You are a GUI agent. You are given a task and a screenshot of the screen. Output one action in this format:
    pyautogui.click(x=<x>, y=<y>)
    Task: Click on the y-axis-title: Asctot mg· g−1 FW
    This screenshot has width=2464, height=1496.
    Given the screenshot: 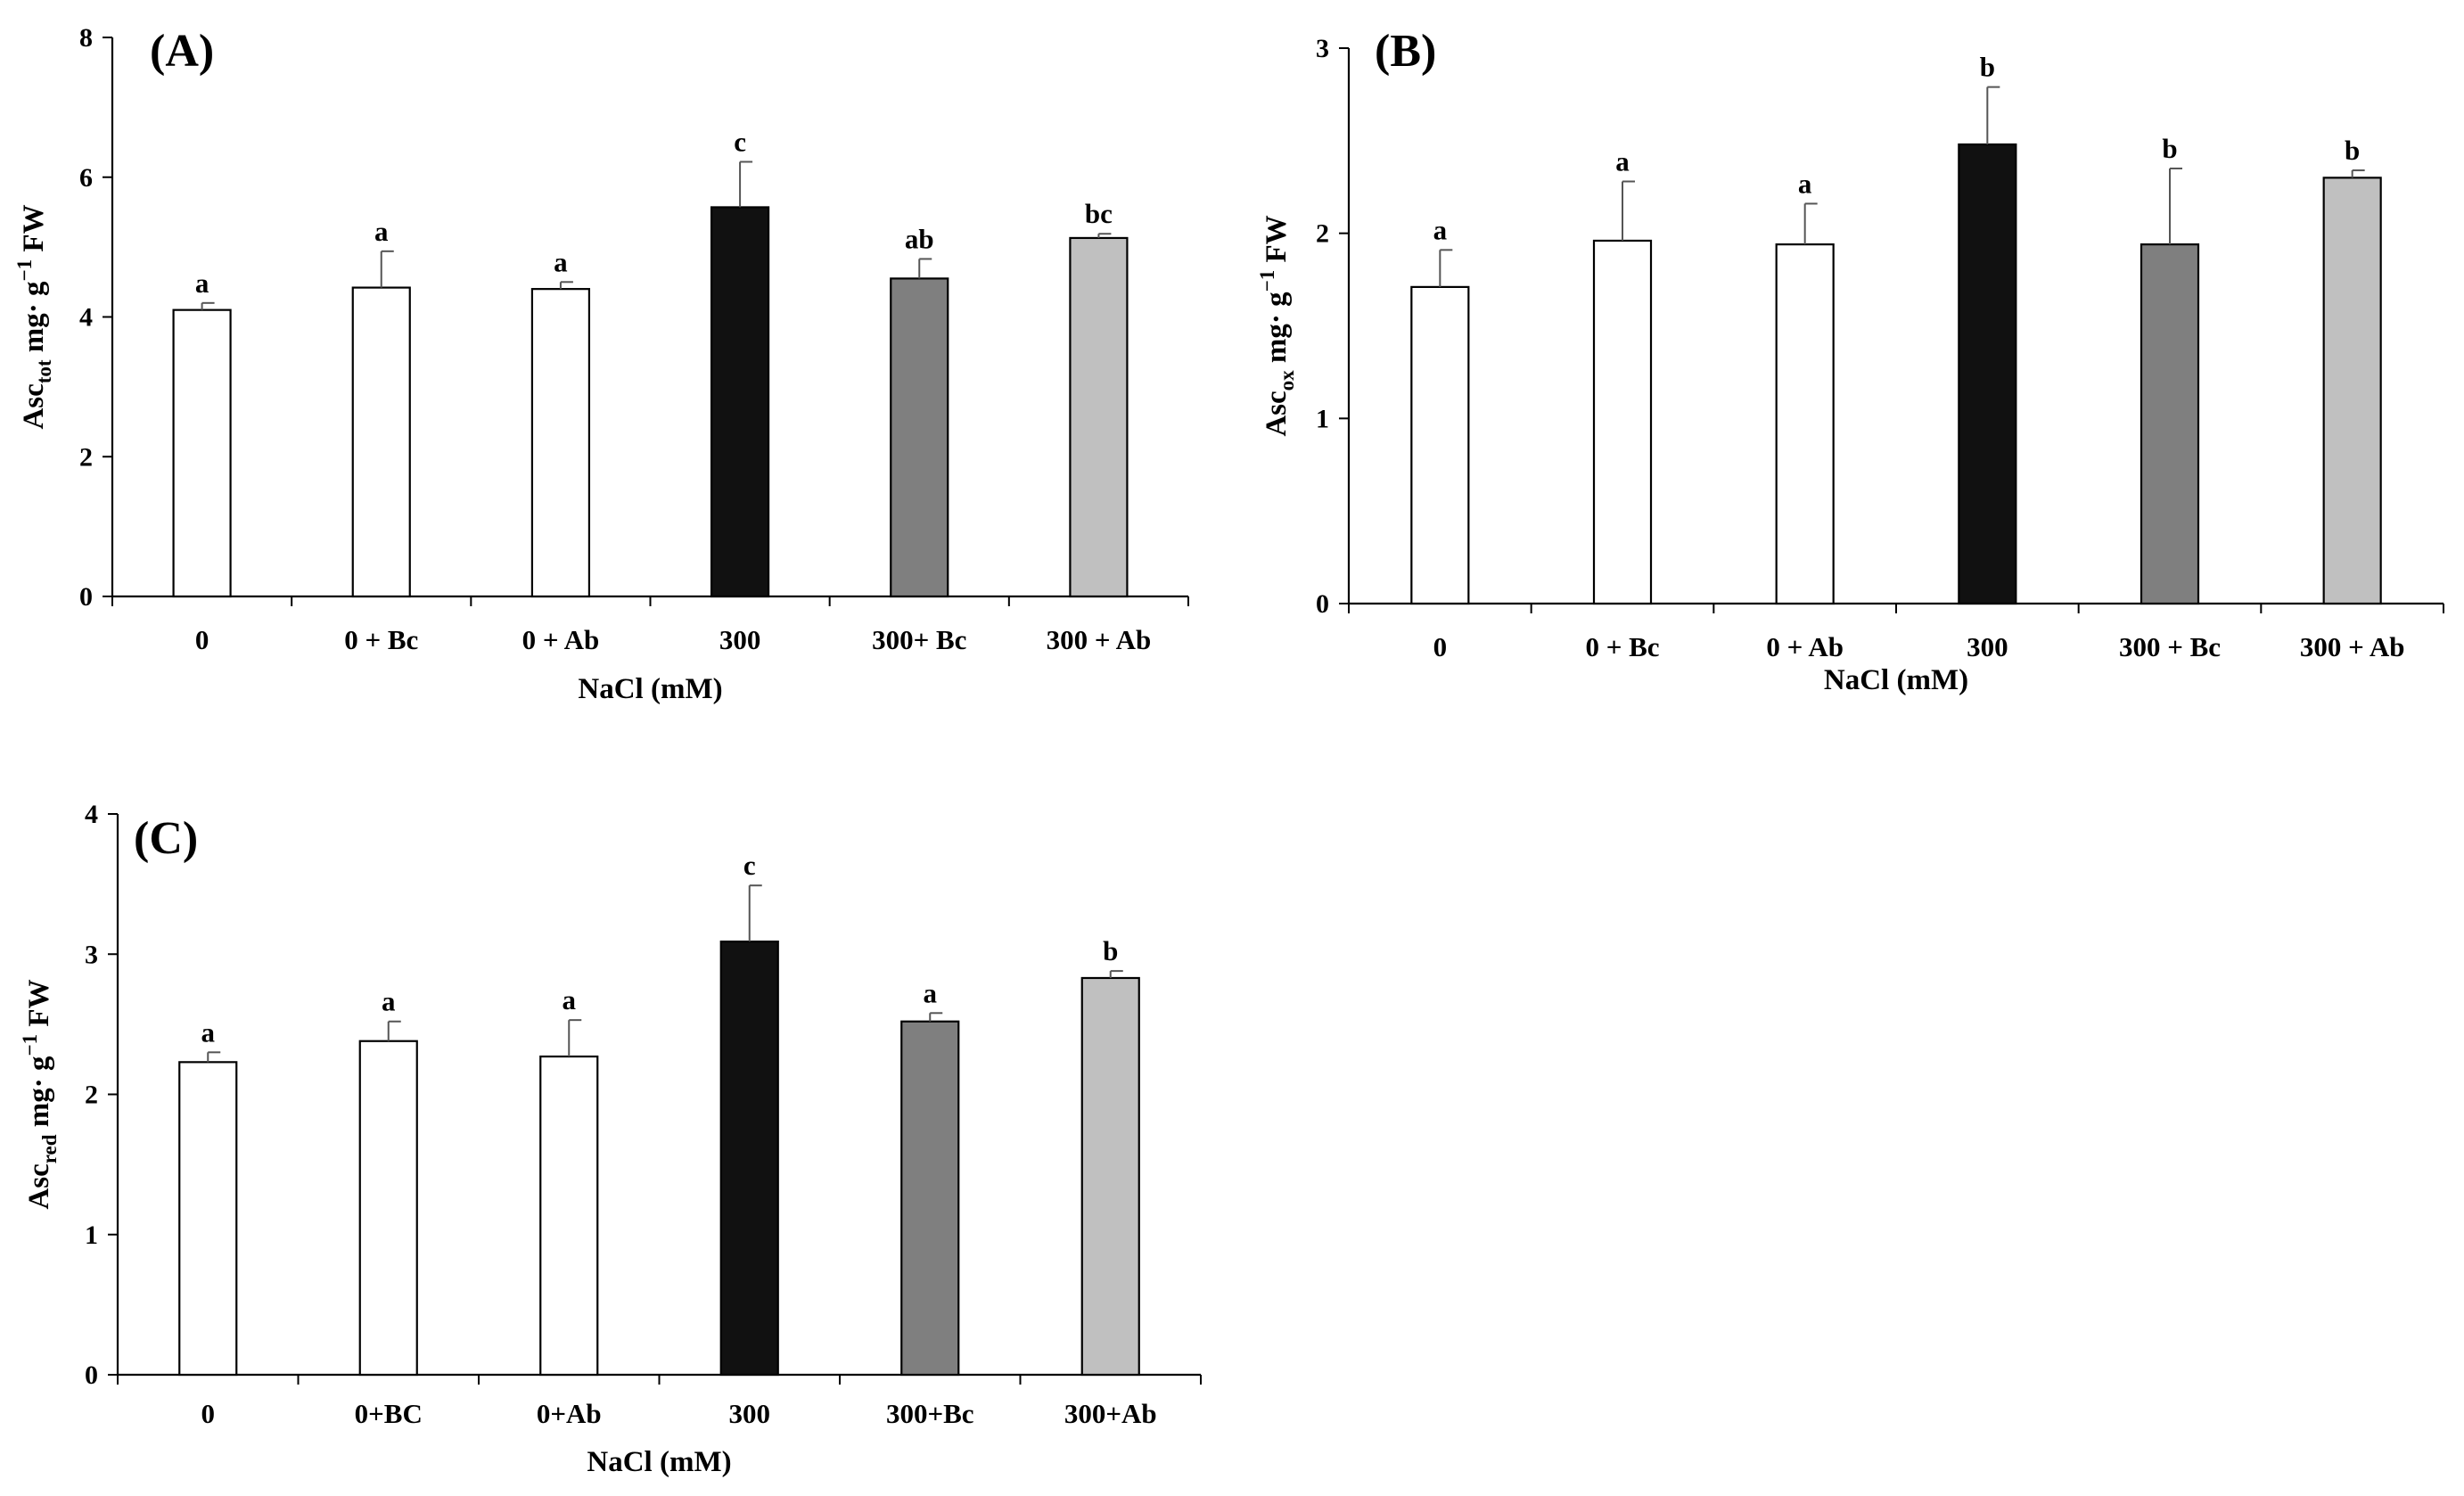 What is the action you would take?
    pyautogui.click(x=34, y=316)
    